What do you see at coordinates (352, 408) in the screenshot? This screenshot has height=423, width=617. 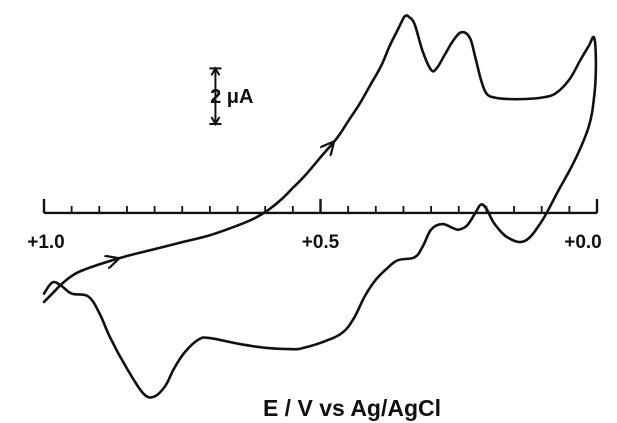 I see `x-axis-title: E / V vs Ag/AgCl` at bounding box center [352, 408].